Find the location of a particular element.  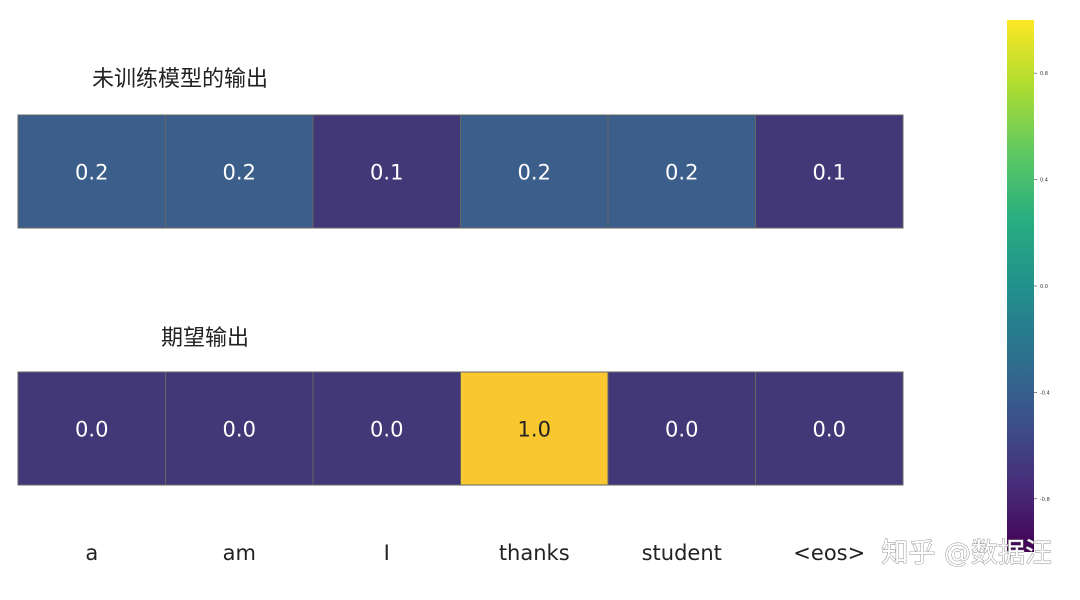

heatmap-cell-student is located at coordinates (681, 171).